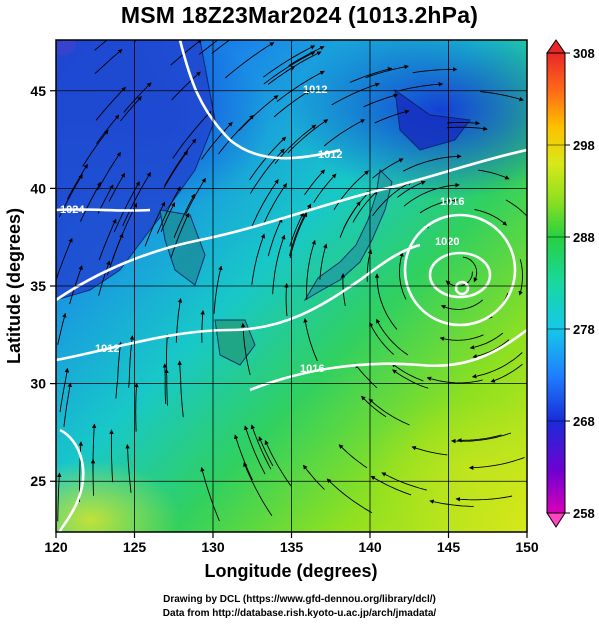 This screenshot has width=599, height=625. Describe the element at coordinates (584, 53) in the screenshot. I see `colorbar-tick-label: 308` at that location.